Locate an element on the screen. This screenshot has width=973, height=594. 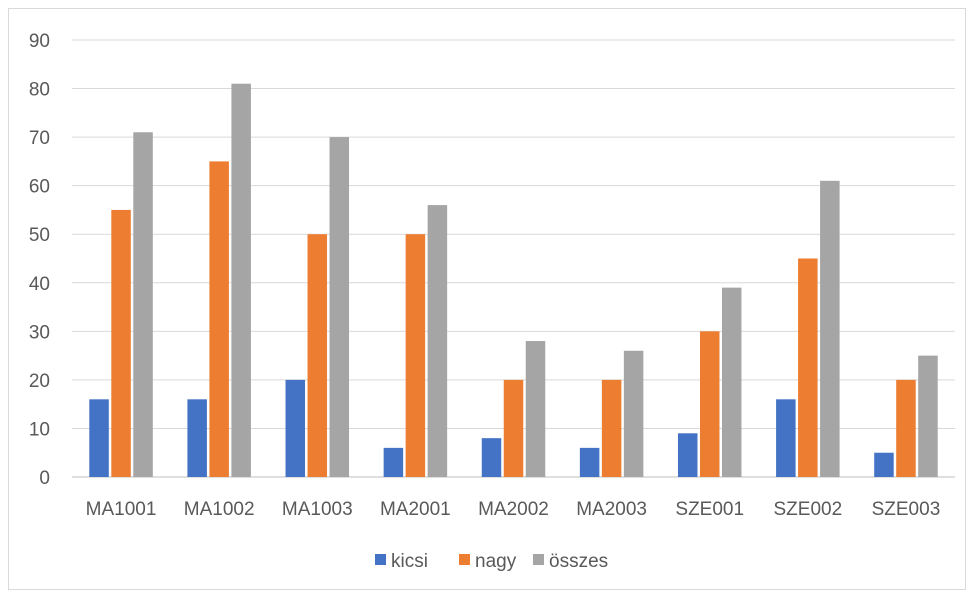
y-tick-label: 30 is located at coordinates (39, 332).